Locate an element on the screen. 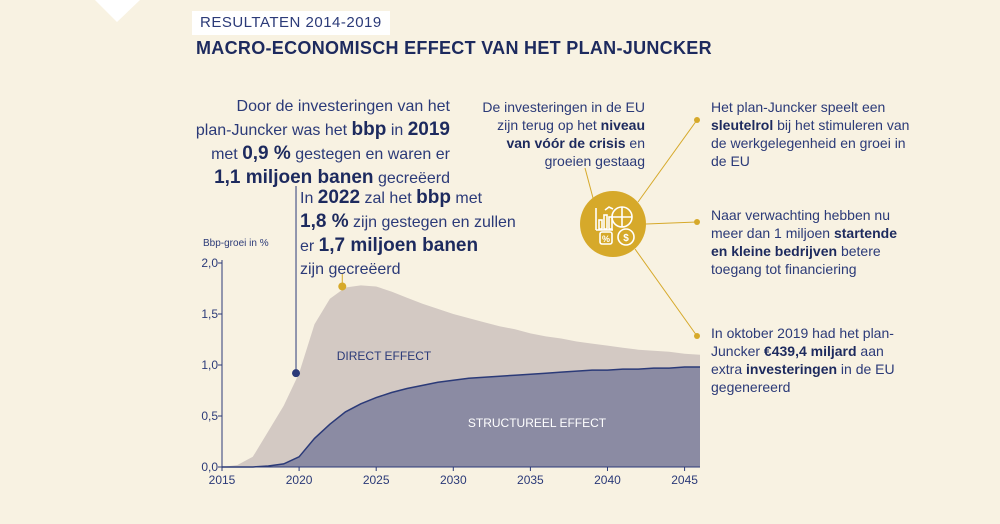 This screenshot has height=524, width=1000. structural-effect-area is located at coordinates (461, 417).